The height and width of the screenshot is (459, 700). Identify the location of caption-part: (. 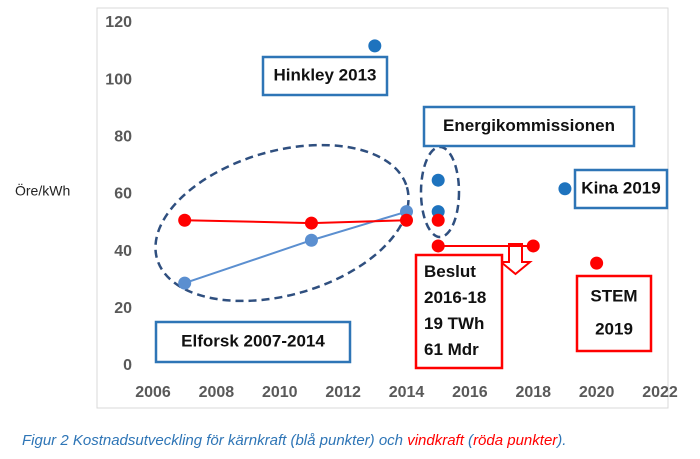
(469, 440).